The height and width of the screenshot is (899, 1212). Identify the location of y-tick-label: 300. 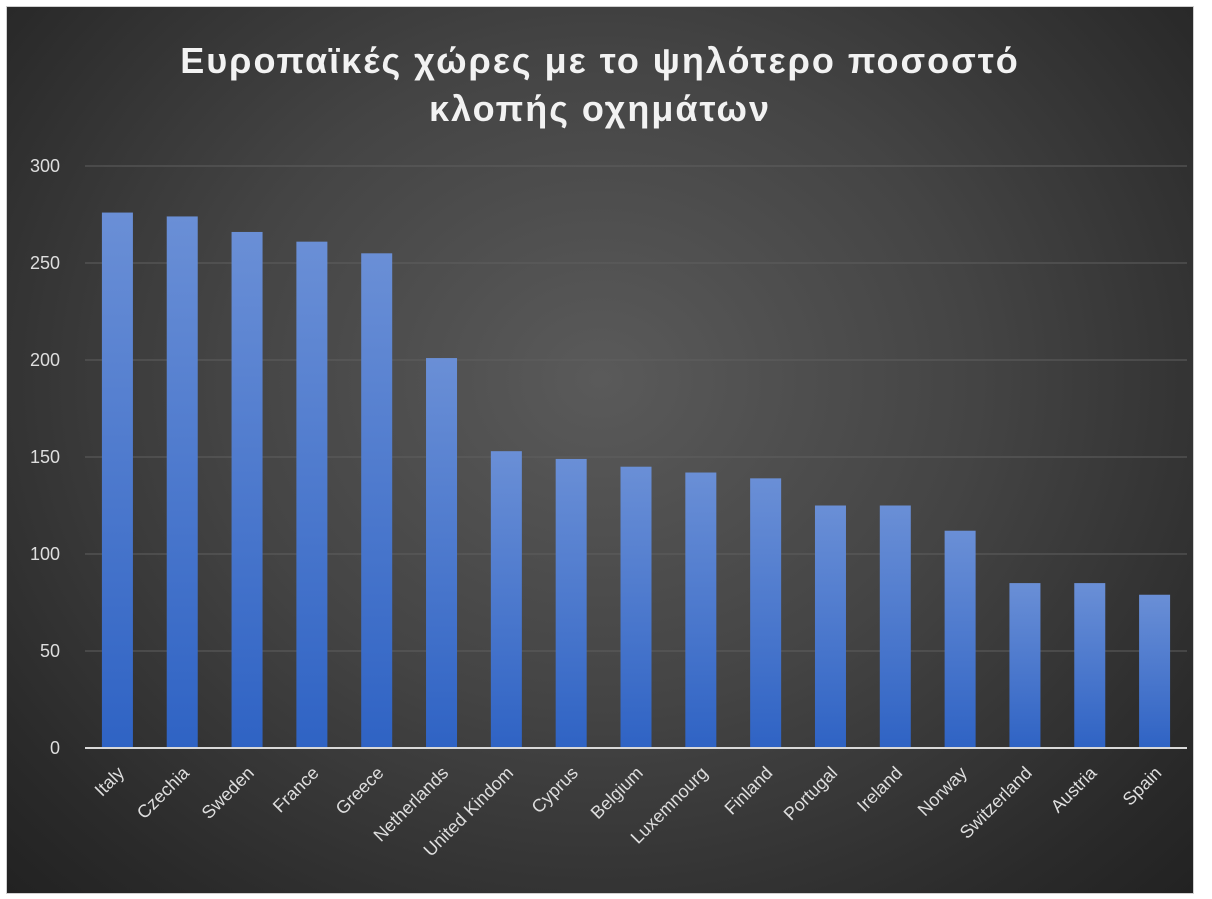
(45, 166).